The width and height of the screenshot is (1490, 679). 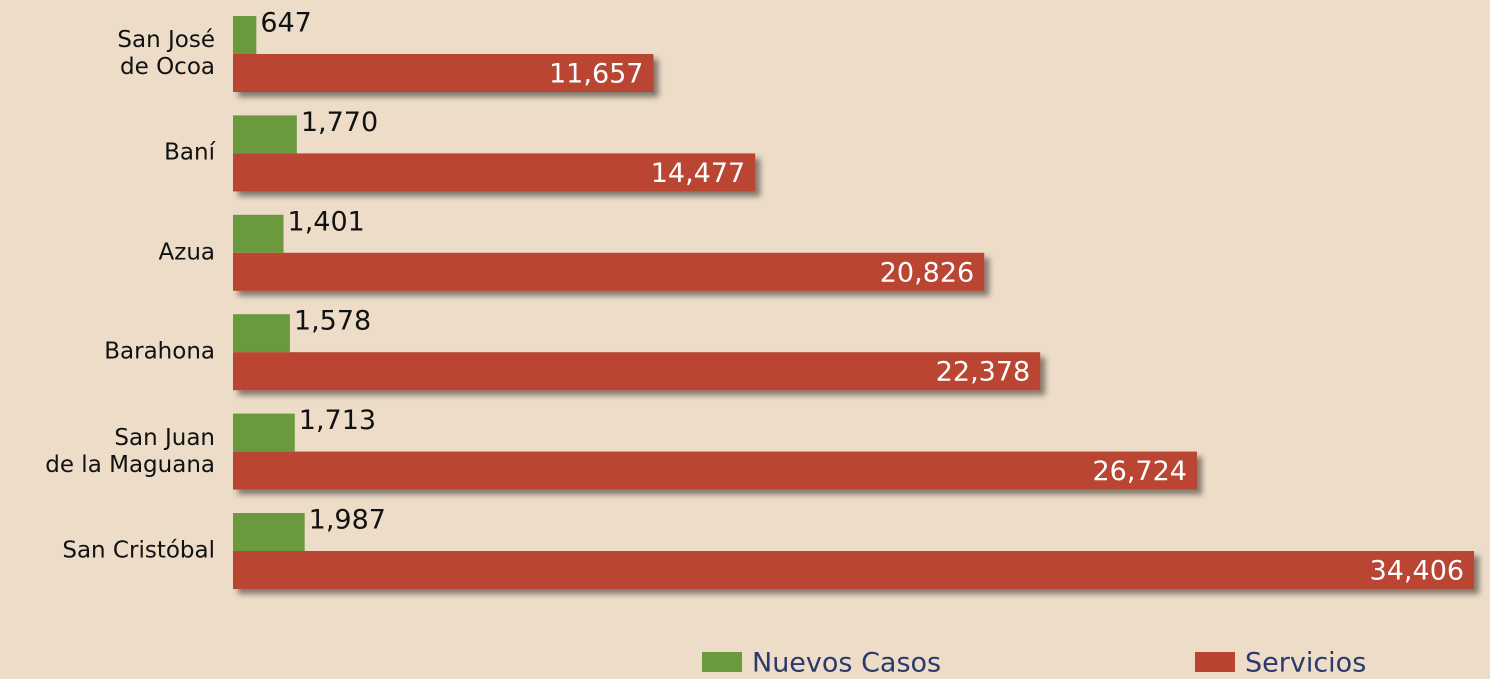 What do you see at coordinates (189, 152) in the screenshot?
I see `category-label: Baní` at bounding box center [189, 152].